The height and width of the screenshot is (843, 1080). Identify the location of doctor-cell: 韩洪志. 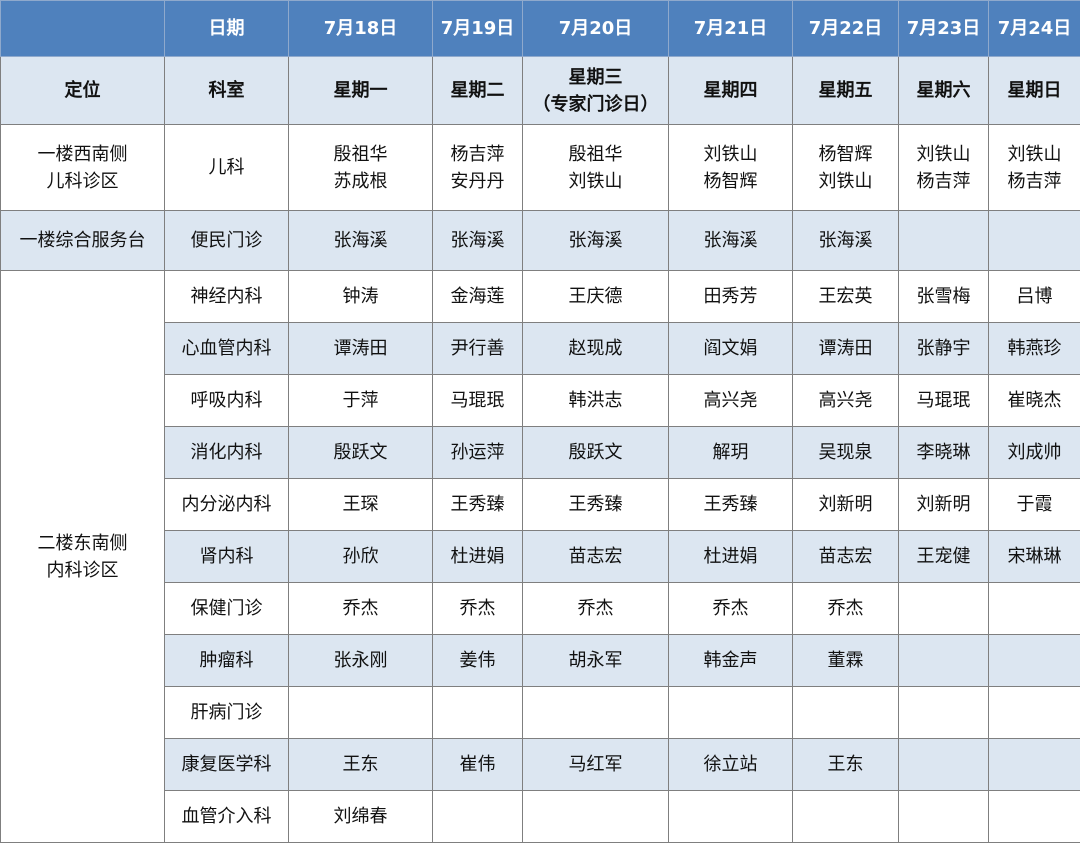
(596, 401).